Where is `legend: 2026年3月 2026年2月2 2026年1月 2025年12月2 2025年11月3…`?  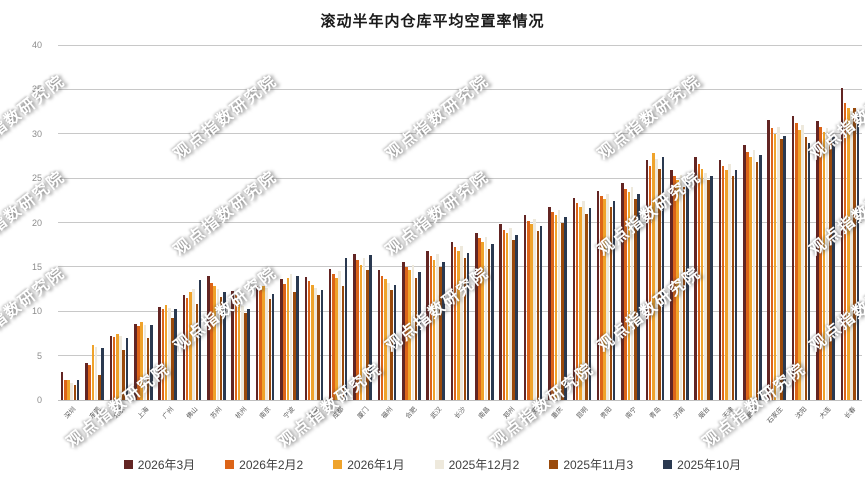 legend: 2026年3月 2026年2月2 2026年1月 2025年12月2 2025年11月3… is located at coordinates (432, 464).